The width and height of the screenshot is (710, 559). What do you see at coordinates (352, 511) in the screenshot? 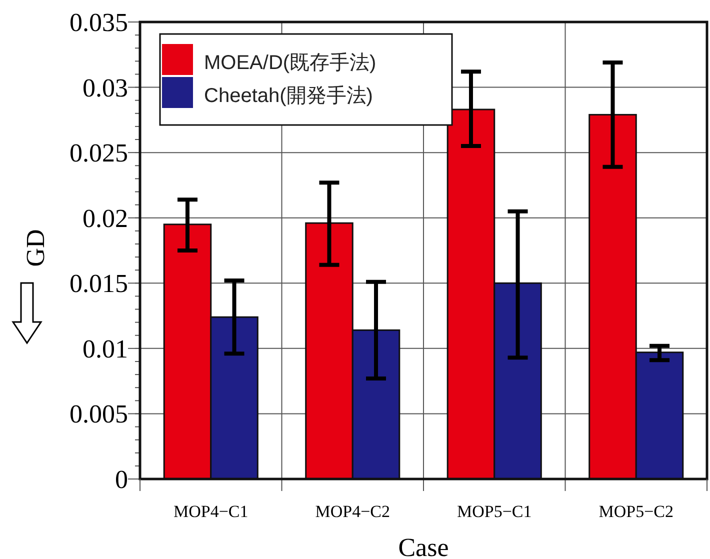
I see `x-tick-label: MOP4−C2` at bounding box center [352, 511].